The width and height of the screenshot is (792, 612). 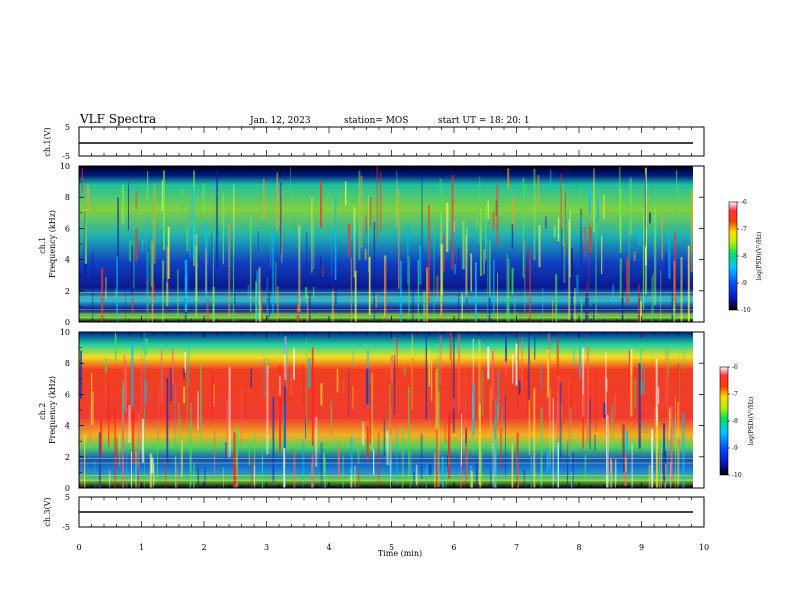 What do you see at coordinates (117, 119) in the screenshot?
I see `figure-title: VLF Spectra` at bounding box center [117, 119].